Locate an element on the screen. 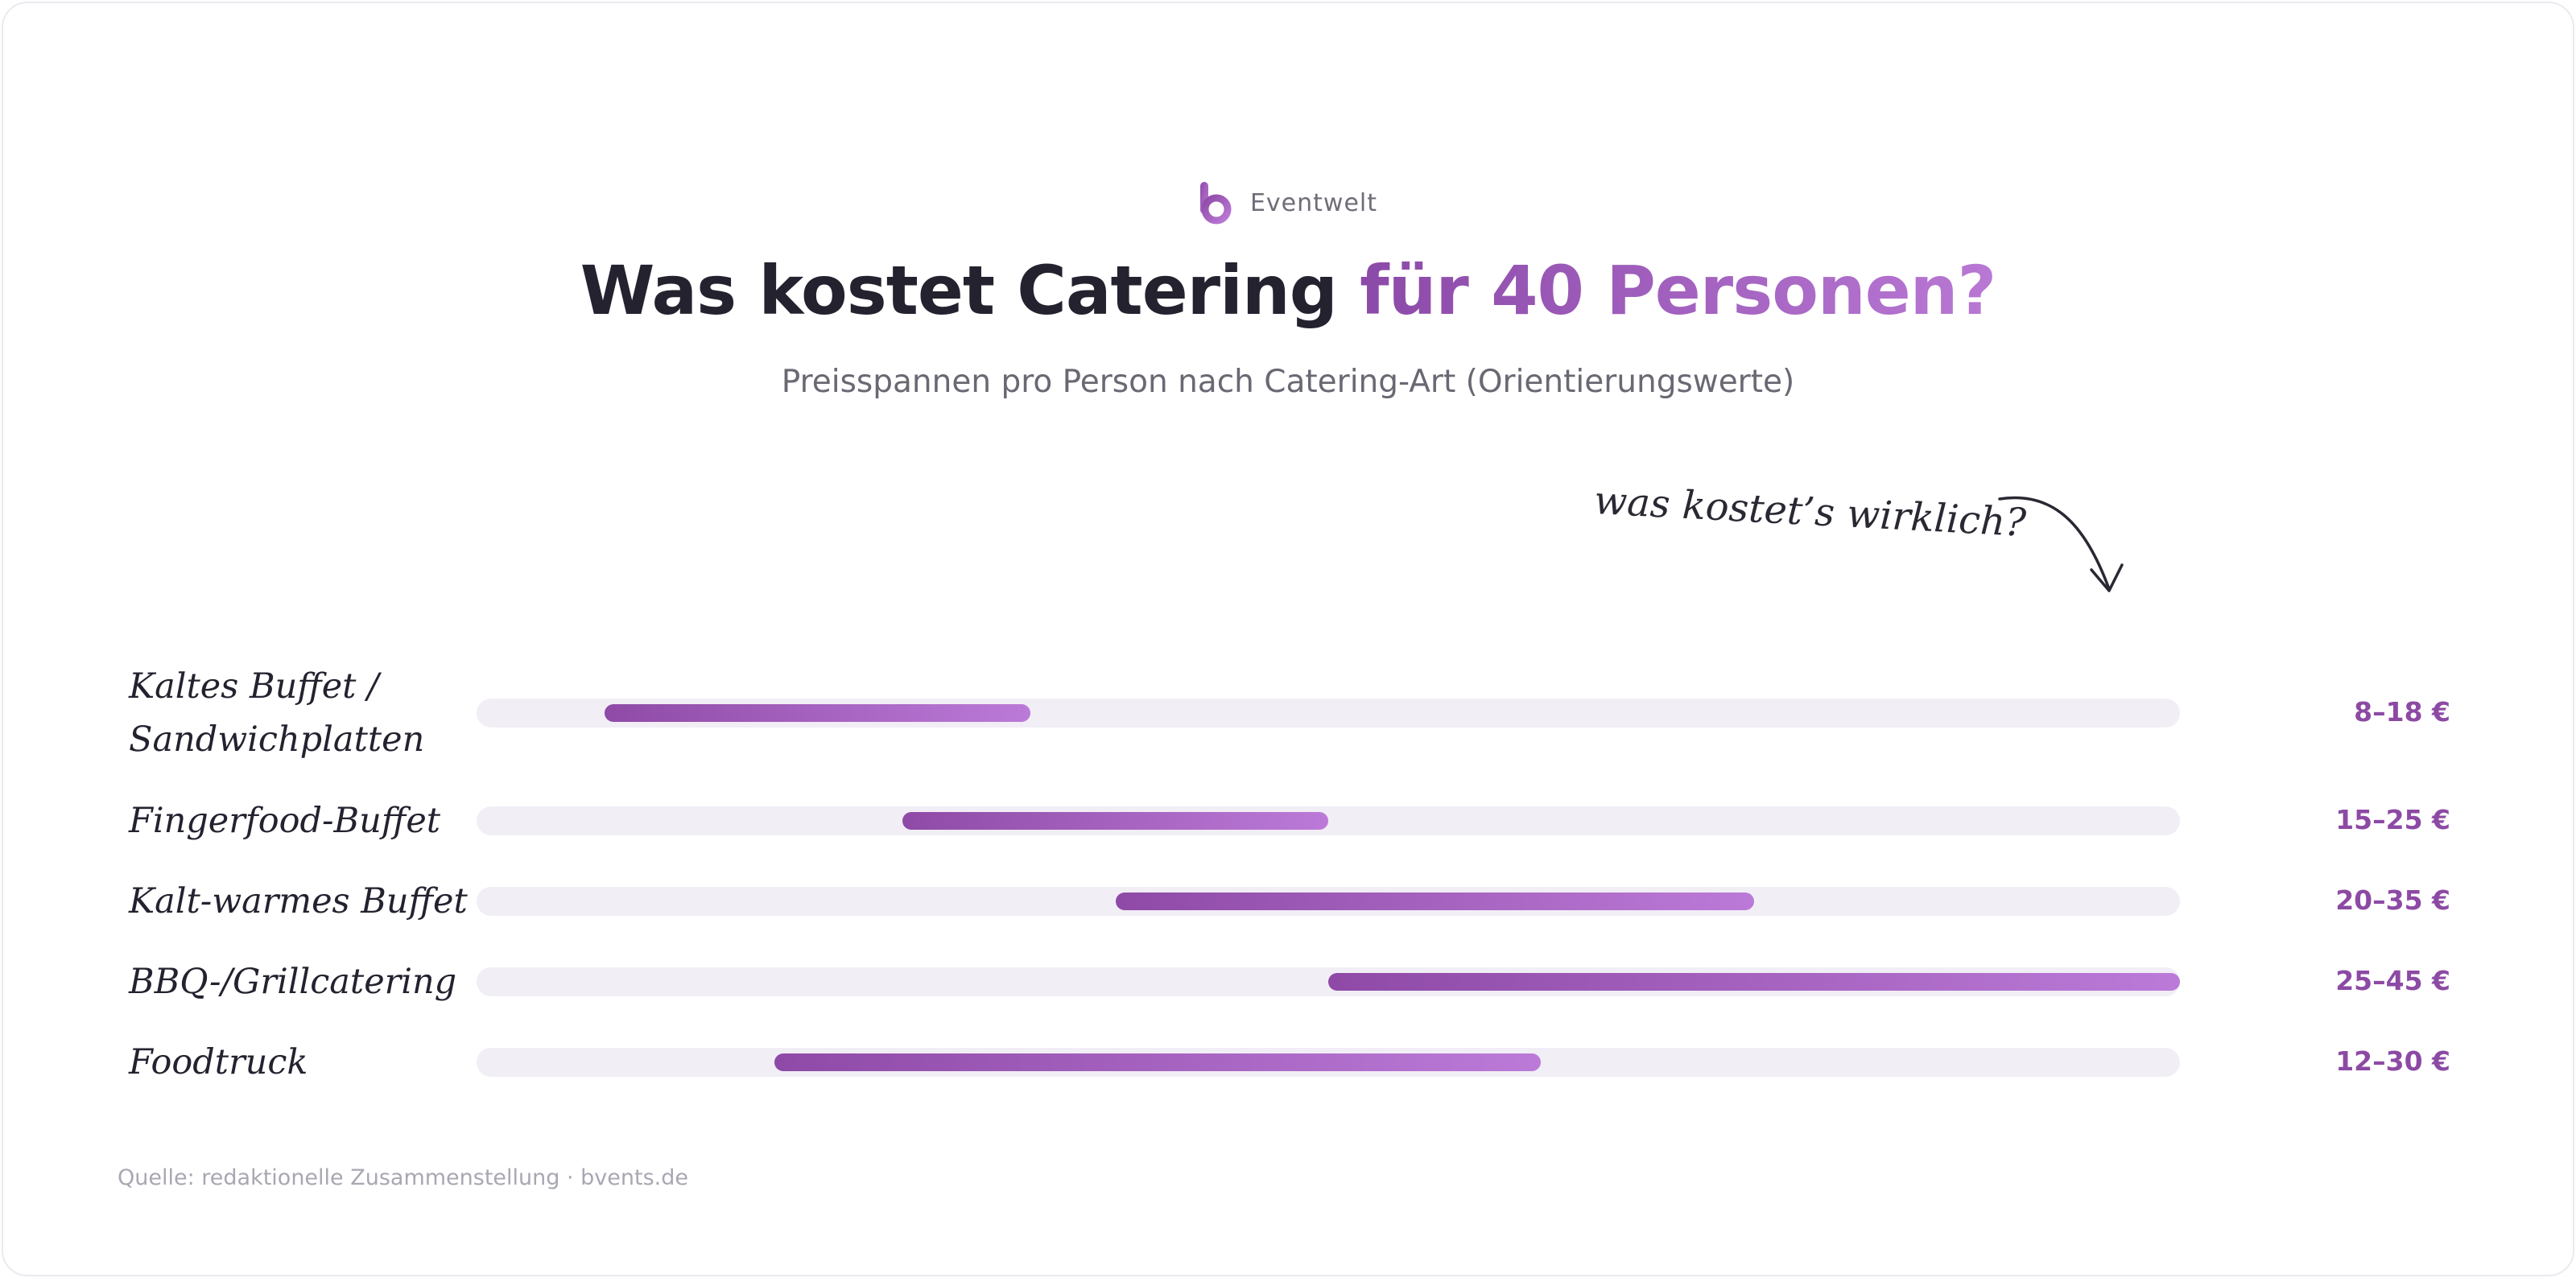 The width and height of the screenshot is (2576, 1278). category-label: Kalt-warmes Buffet is located at coordinates (298, 901).